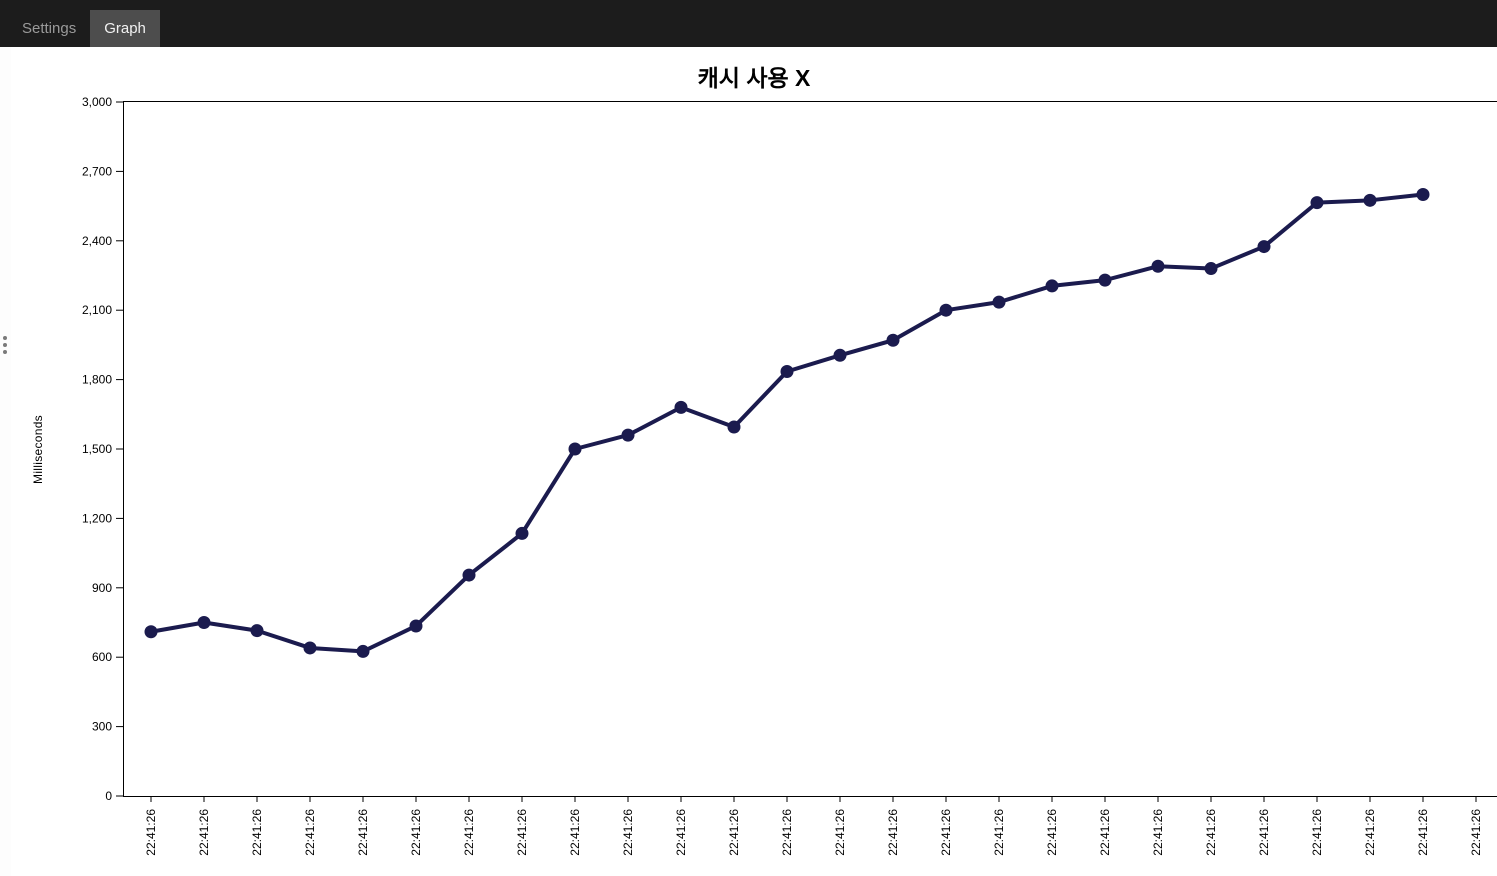  Describe the element at coordinates (97, 241) in the screenshot. I see `svg-text: 2,400` at that location.